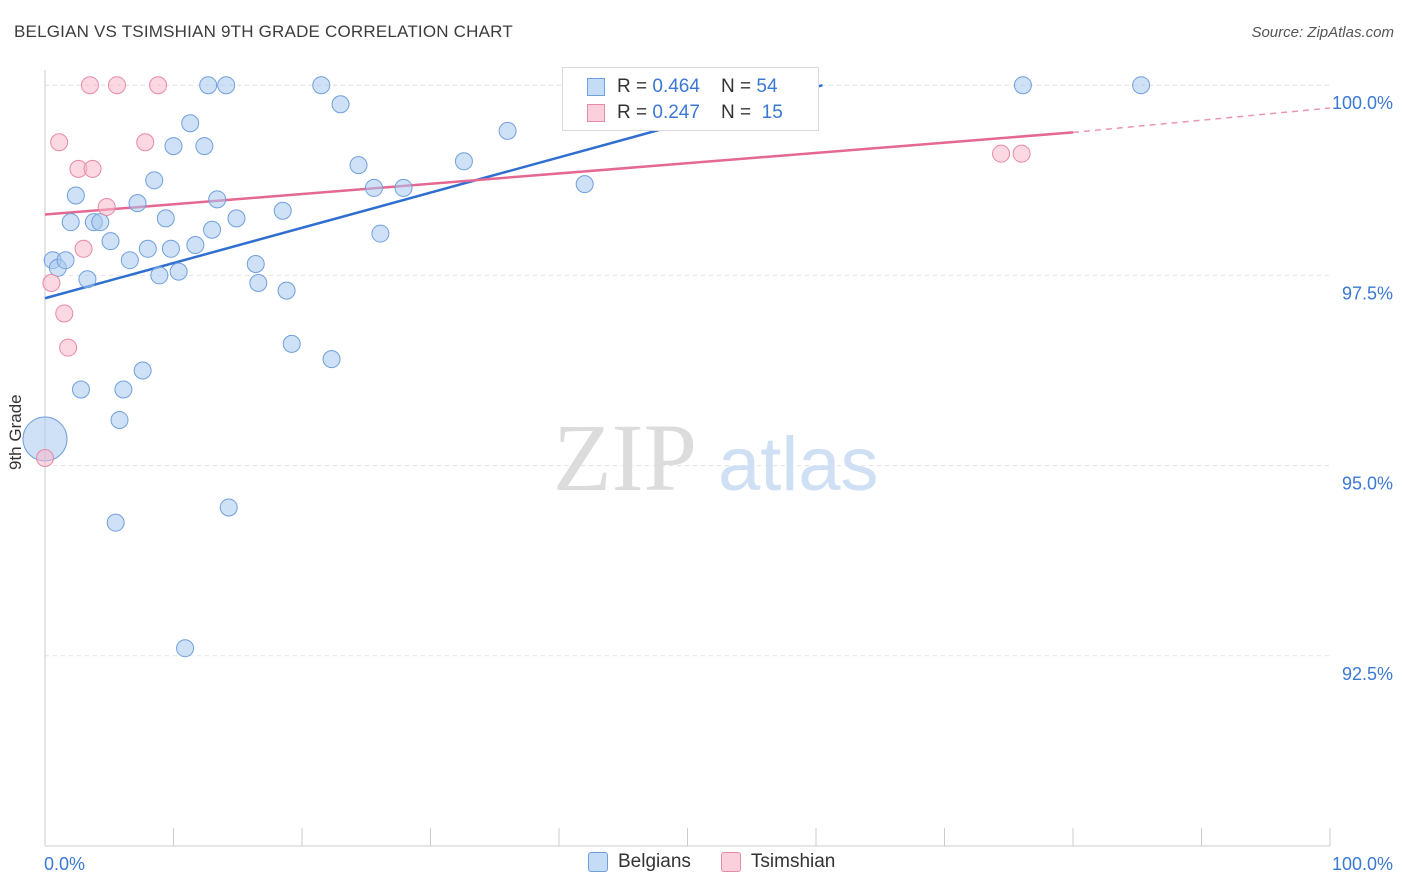 The image size is (1406, 892). Describe the element at coordinates (676, 86) in the screenshot. I see `r-value: 0.464` at that location.